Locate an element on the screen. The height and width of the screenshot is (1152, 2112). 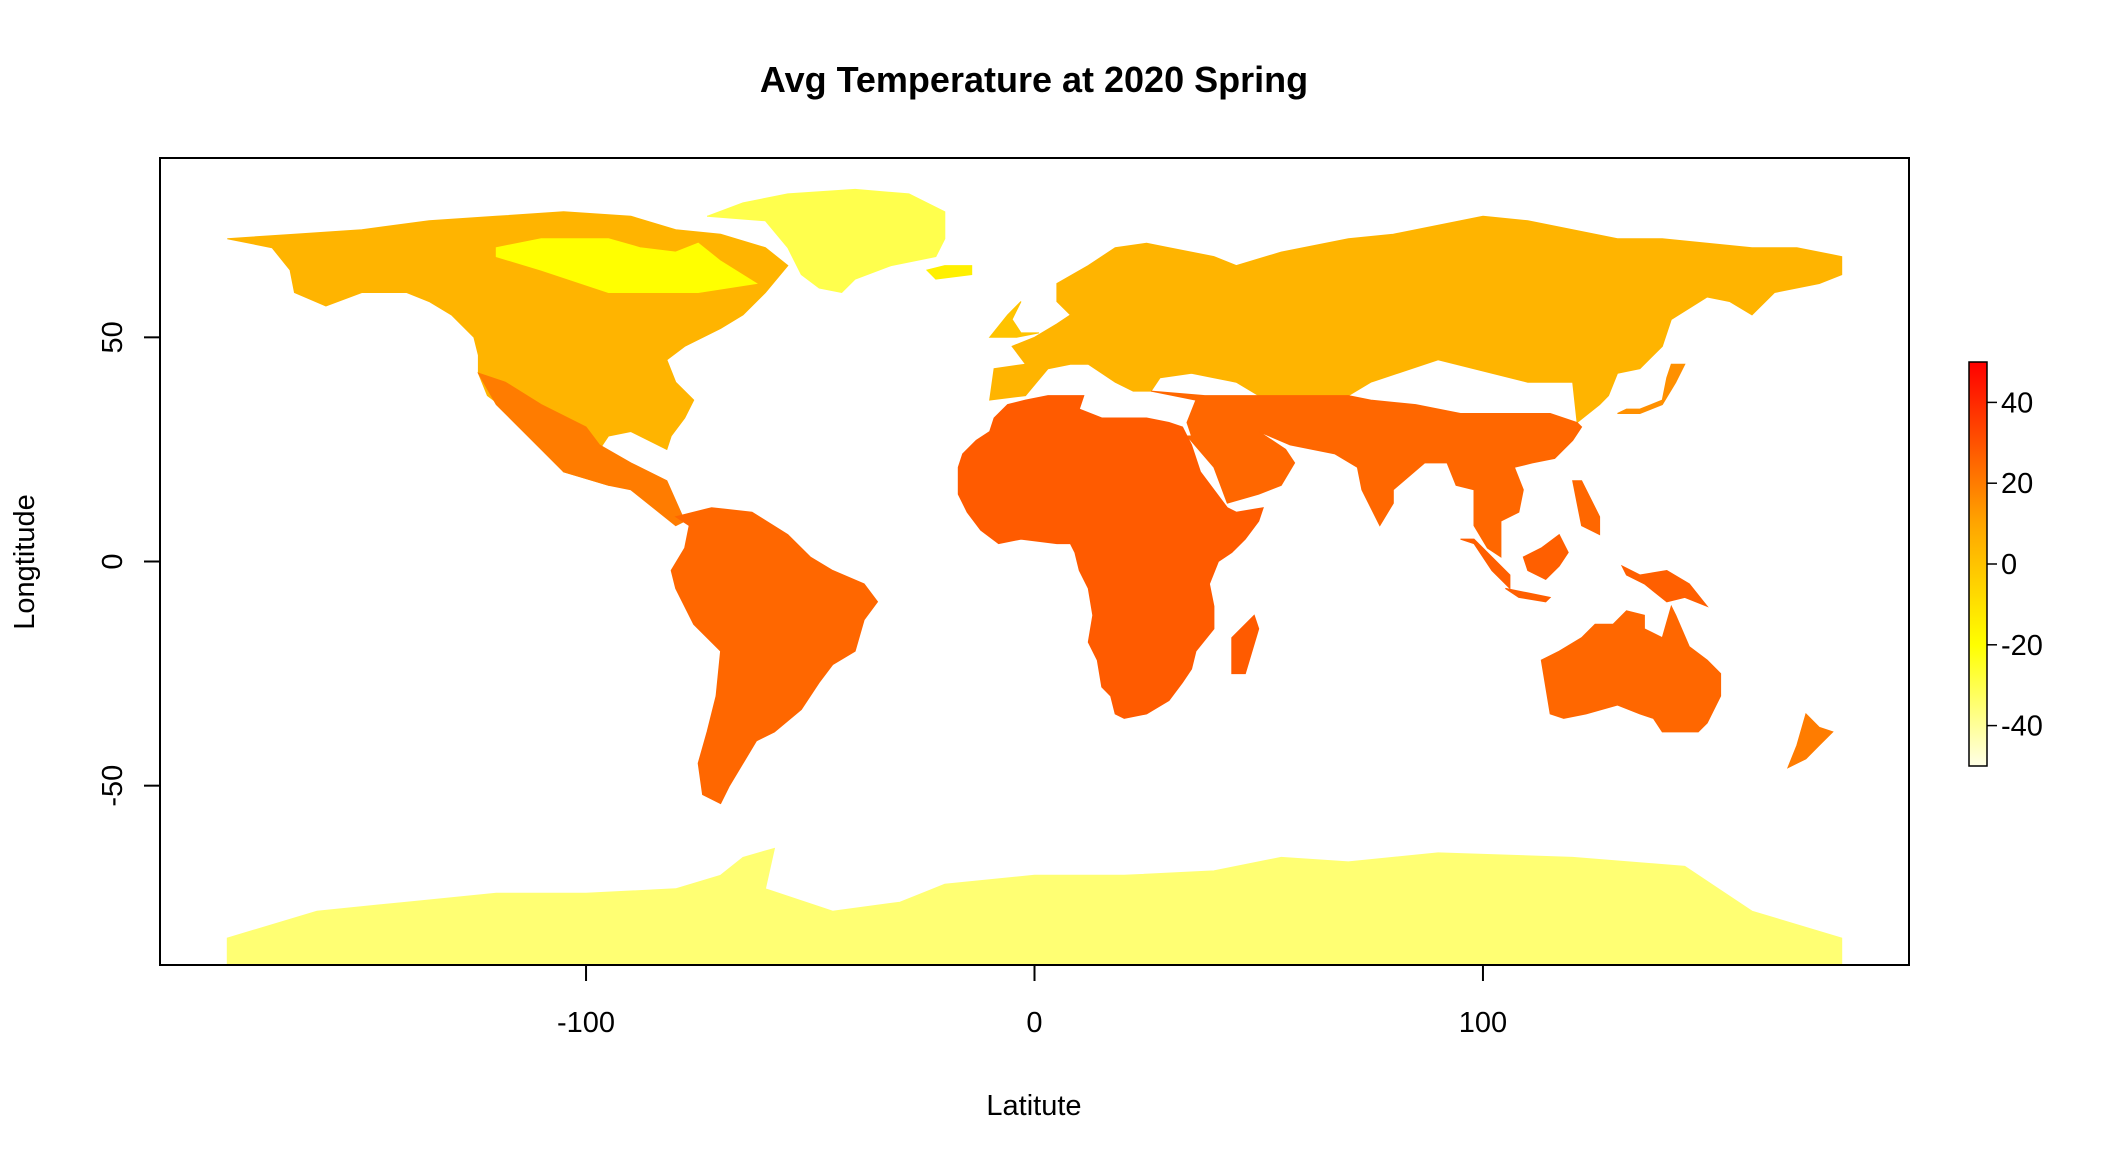
colorbar-ticks: -40 -20 0 20 40 is located at coordinates (2015, 565).